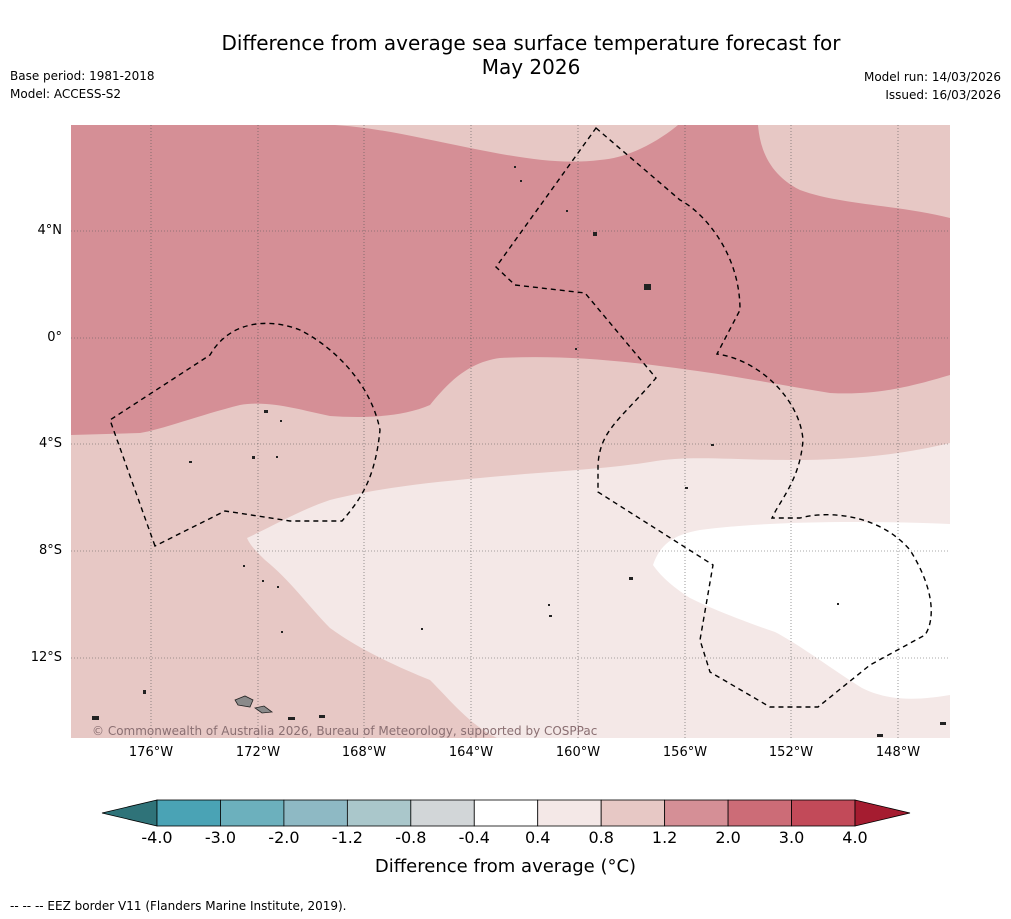  I want to click on colorbar-tick-label: -2.0, so click(284, 837).